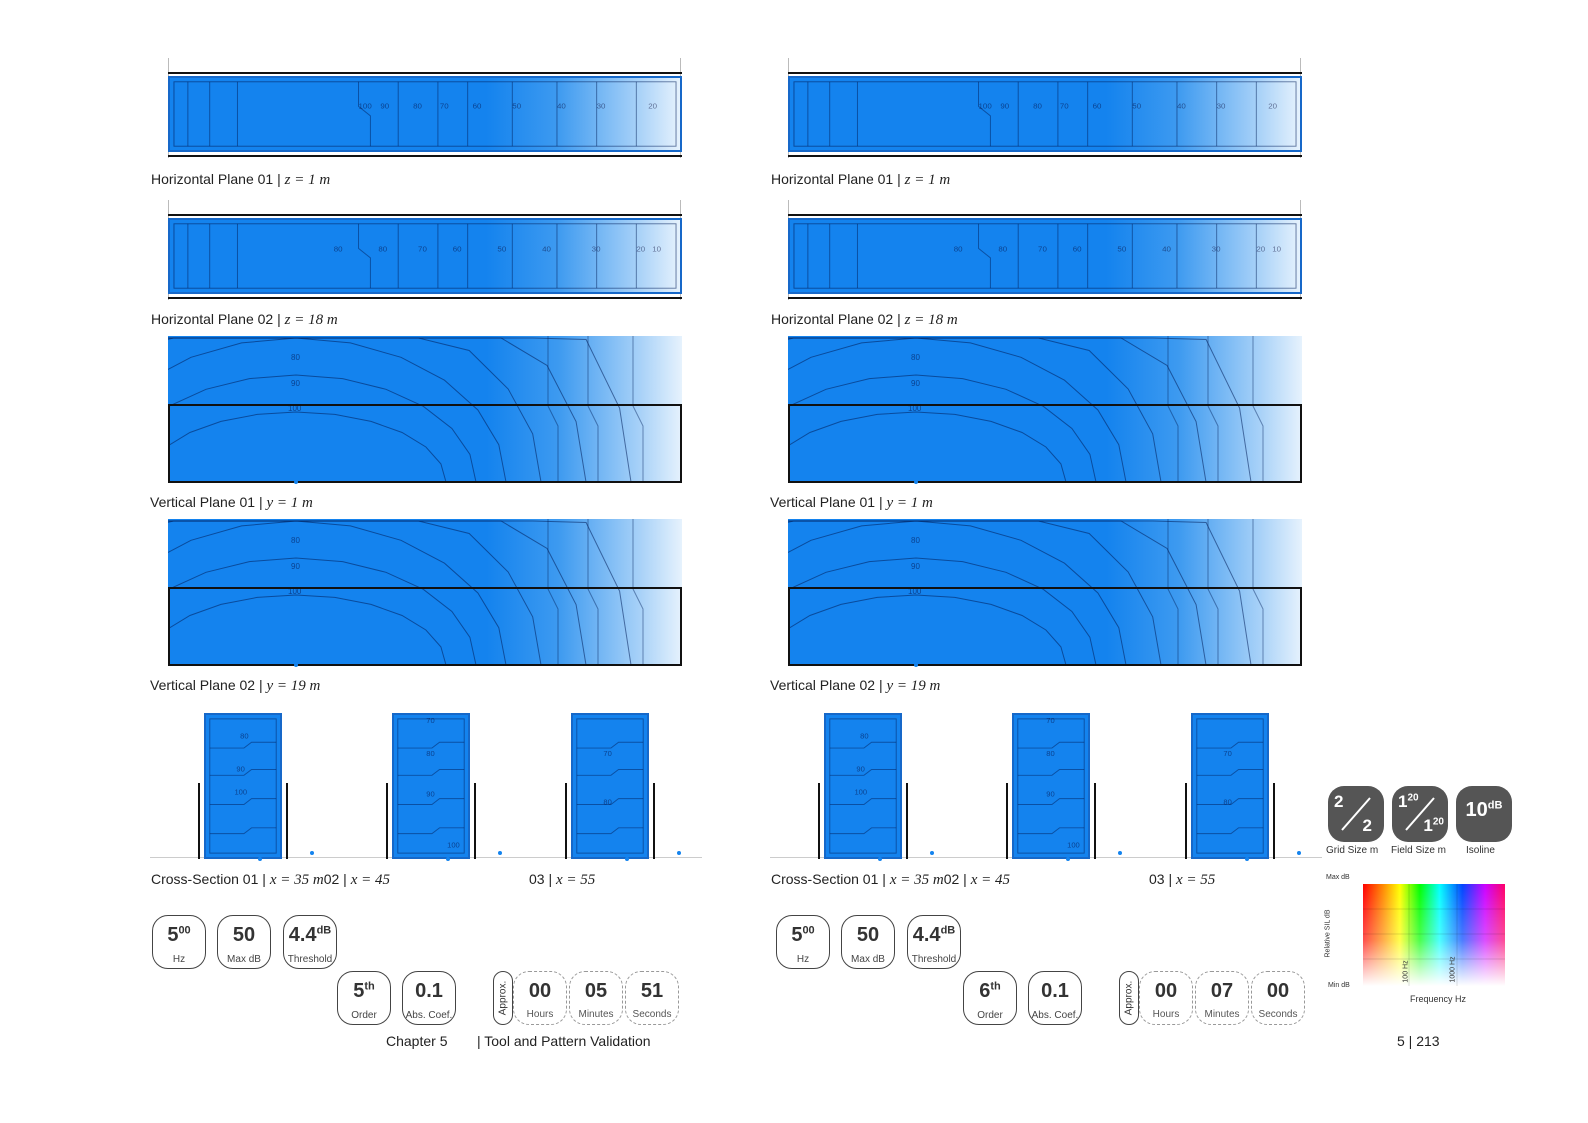 This screenshot has width=1588, height=1123. I want to click on col1-minutes-badge-label: Minutes, so click(596, 1014).